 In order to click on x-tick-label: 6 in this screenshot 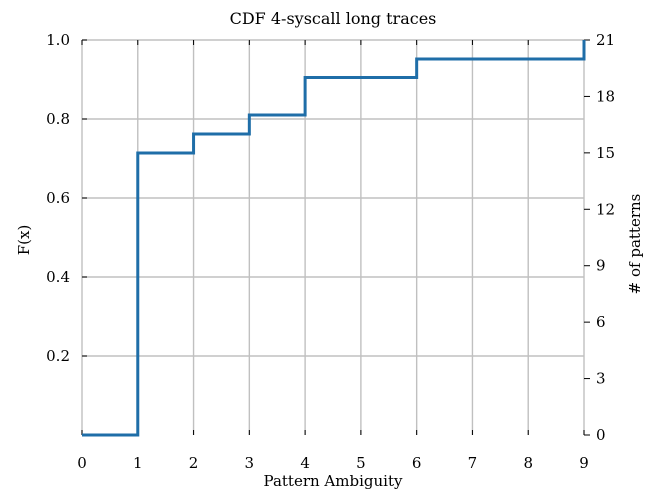, I will do `click(417, 463)`.